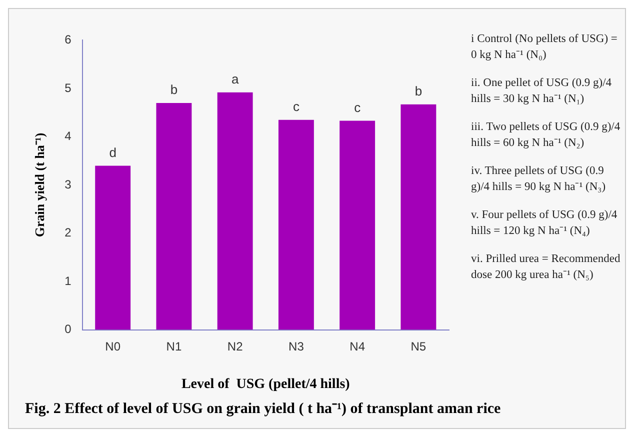 The height and width of the screenshot is (437, 634). What do you see at coordinates (539, 179) in the screenshot?
I see `text: iv. Three pellets of USG (0.9 g)/4 hills = 90 kg N ha⁻¹ (N₃)` at bounding box center [539, 179].